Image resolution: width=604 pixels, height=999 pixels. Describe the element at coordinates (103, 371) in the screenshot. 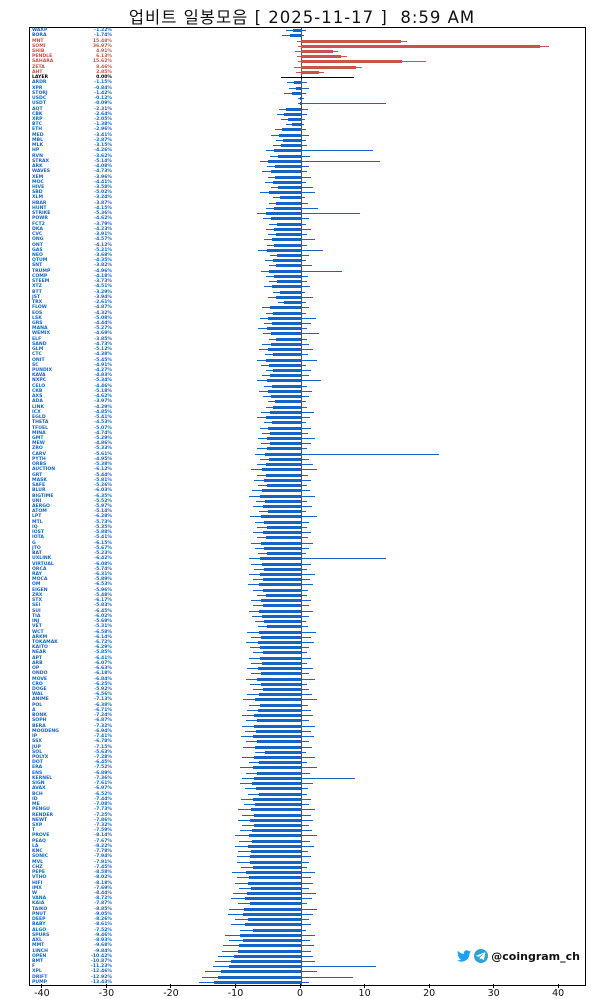

I see `change-percent-value: -4.27%` at that location.